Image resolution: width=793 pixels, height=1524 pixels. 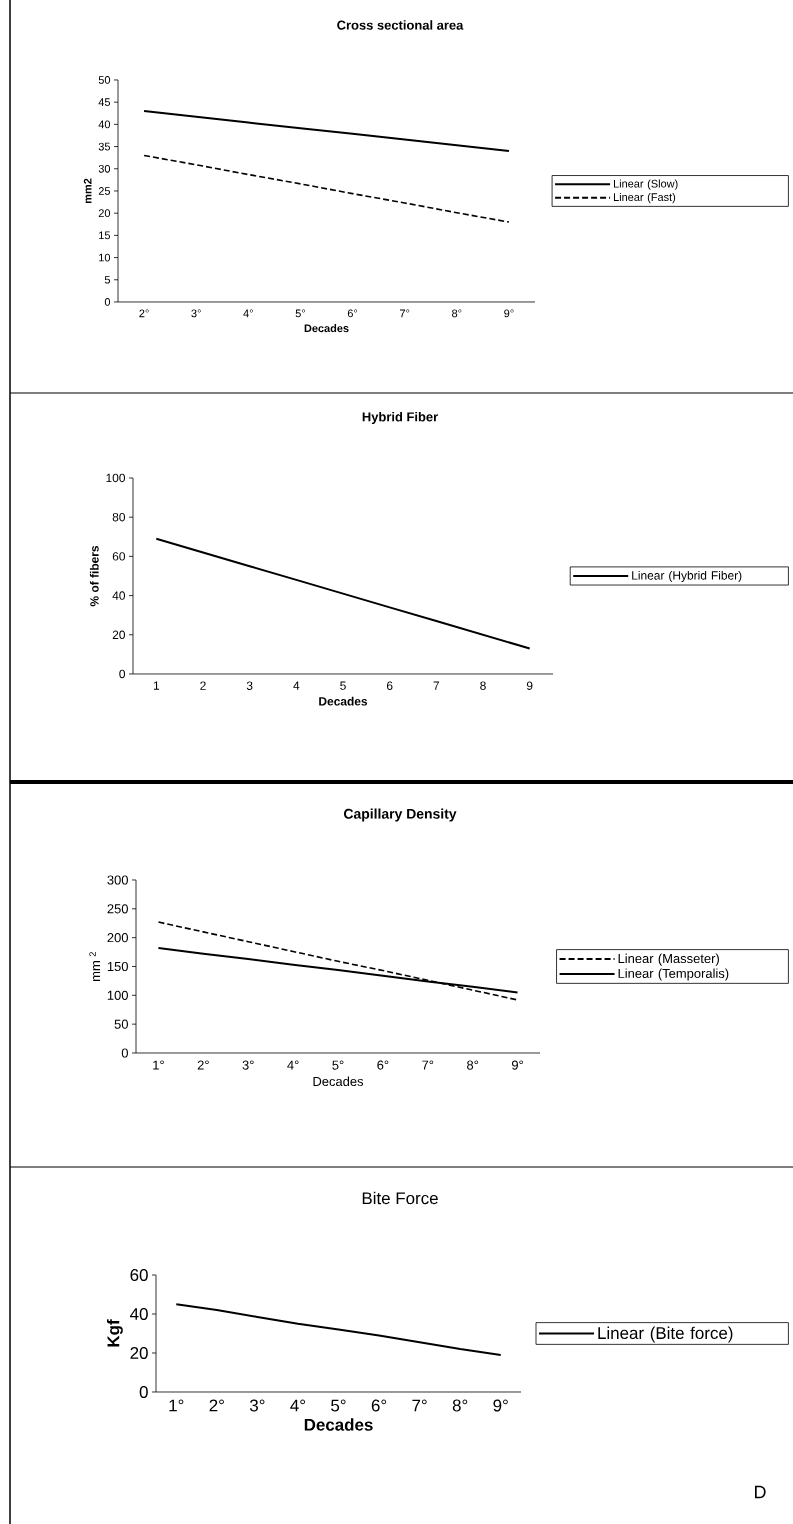 What do you see at coordinates (104, 146) in the screenshot?
I see `y-tick-label: 35` at bounding box center [104, 146].